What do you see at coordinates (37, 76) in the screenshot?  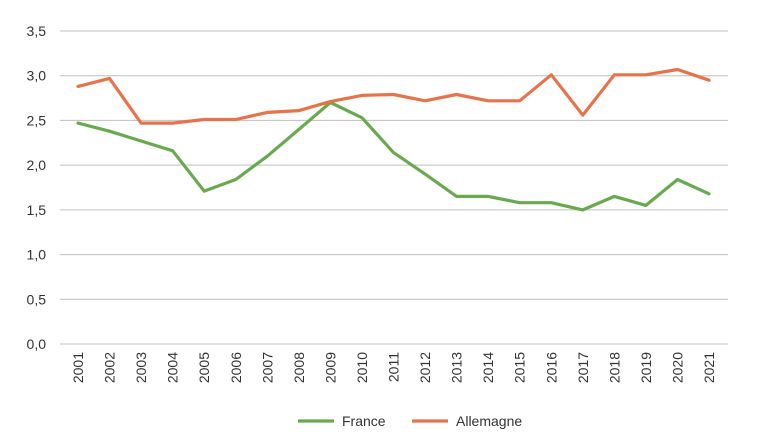 I see `y-tick-label: 3,0` at bounding box center [37, 76].